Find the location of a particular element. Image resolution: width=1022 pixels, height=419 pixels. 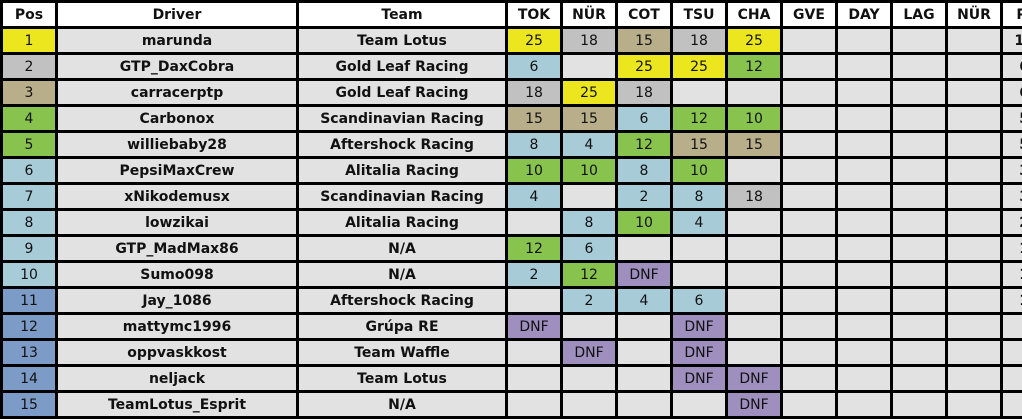

driver-cell: mattymc1996 is located at coordinates (177, 326).